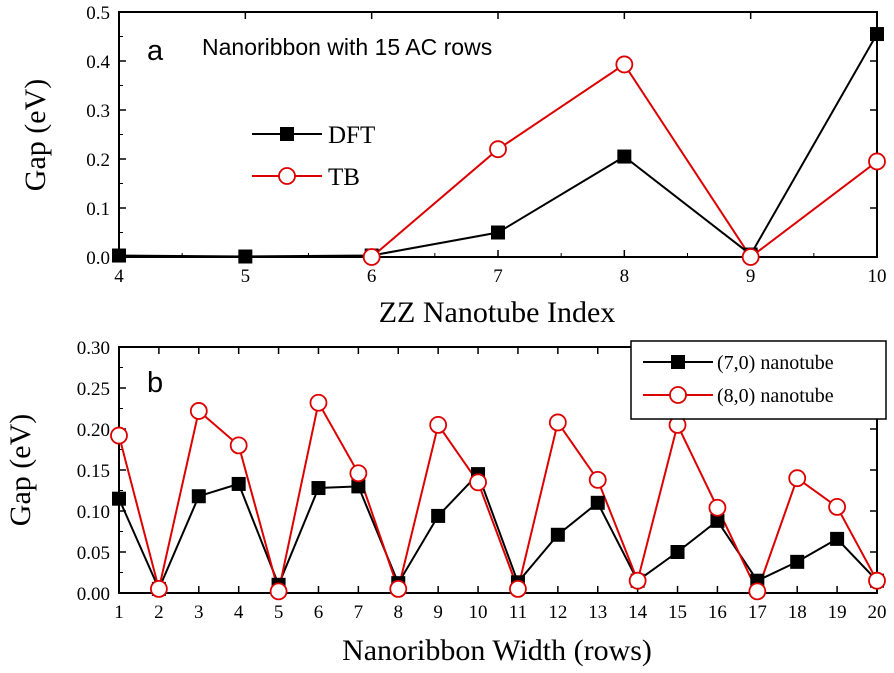 This screenshot has height=673, width=894. What do you see at coordinates (347, 47) in the screenshot?
I see `panel-title-a: Nanoribbon with 15 AC rows` at bounding box center [347, 47].